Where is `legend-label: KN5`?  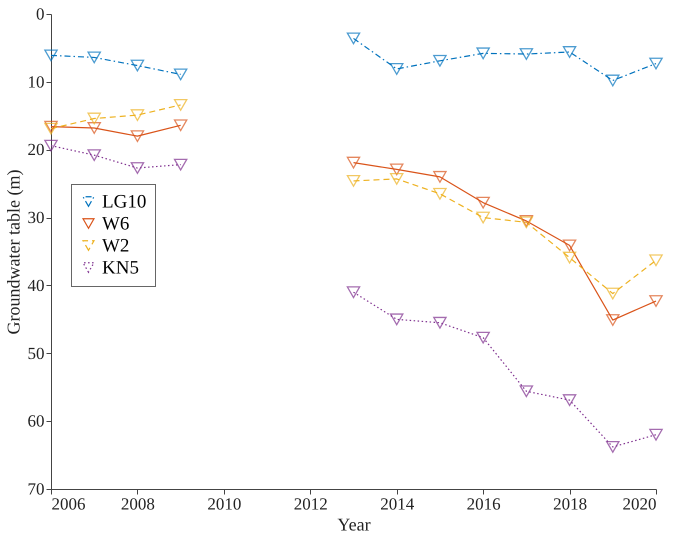
legend-label: KN5 is located at coordinates (120, 268).